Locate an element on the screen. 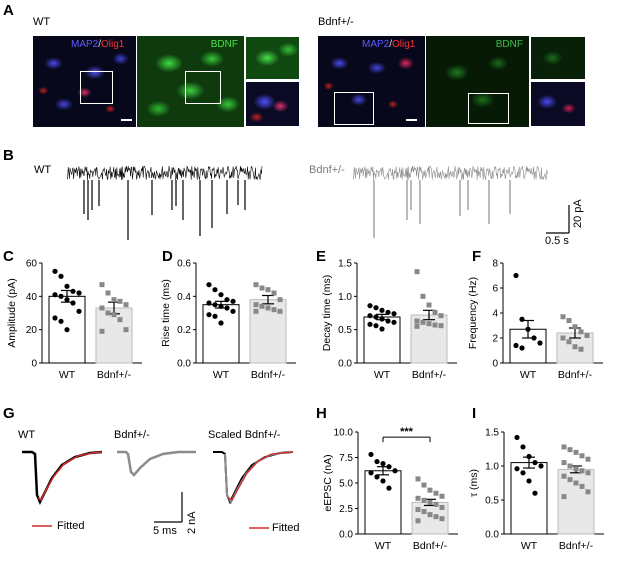 The height and width of the screenshot is (563, 617). y-tick-label: 20 is located at coordinates (32, 330).